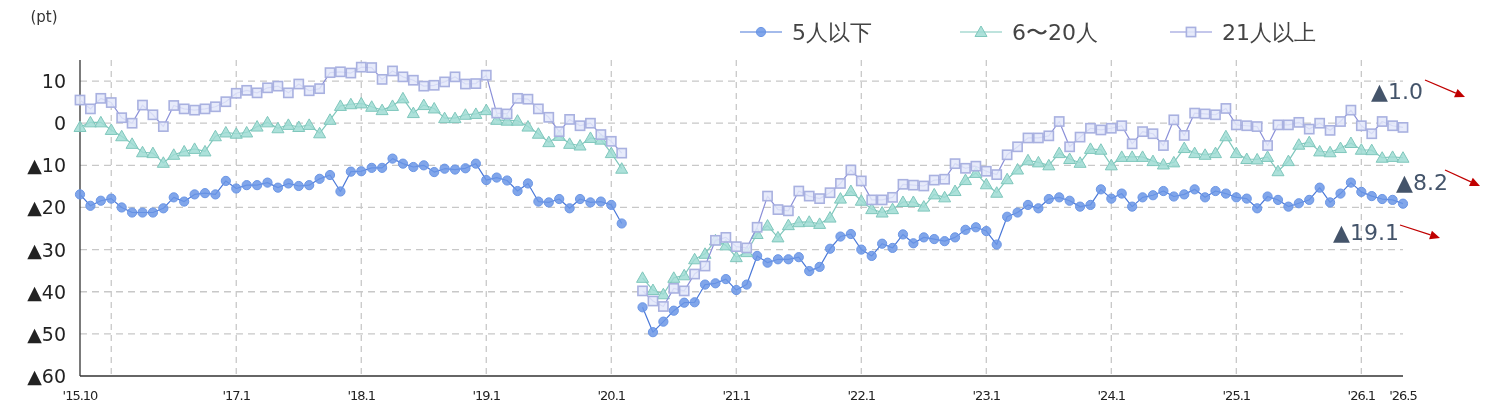  What do you see at coordinates (832, 32) in the screenshot?
I see `legend-label: 5人以下` at bounding box center [832, 32].